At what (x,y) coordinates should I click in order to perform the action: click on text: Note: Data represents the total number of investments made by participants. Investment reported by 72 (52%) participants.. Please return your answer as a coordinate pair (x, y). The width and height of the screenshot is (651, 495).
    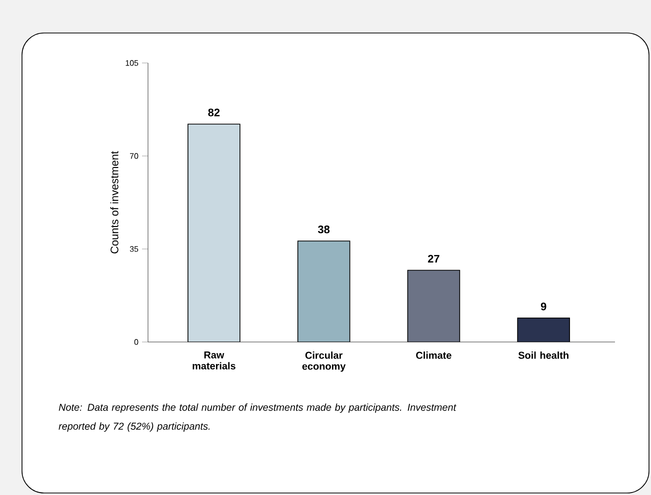
    Looking at the image, I should click on (257, 418).